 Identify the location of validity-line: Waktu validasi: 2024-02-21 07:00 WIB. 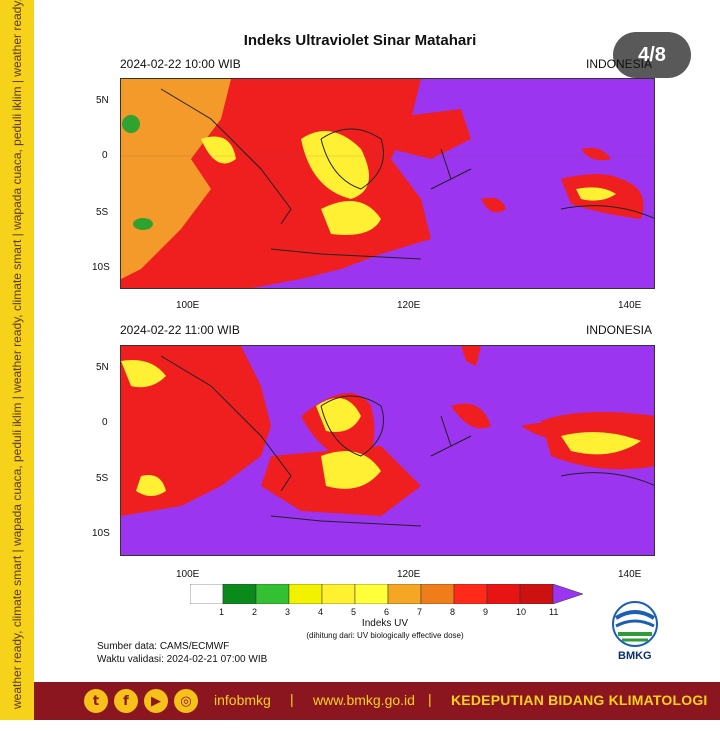
(182, 659).